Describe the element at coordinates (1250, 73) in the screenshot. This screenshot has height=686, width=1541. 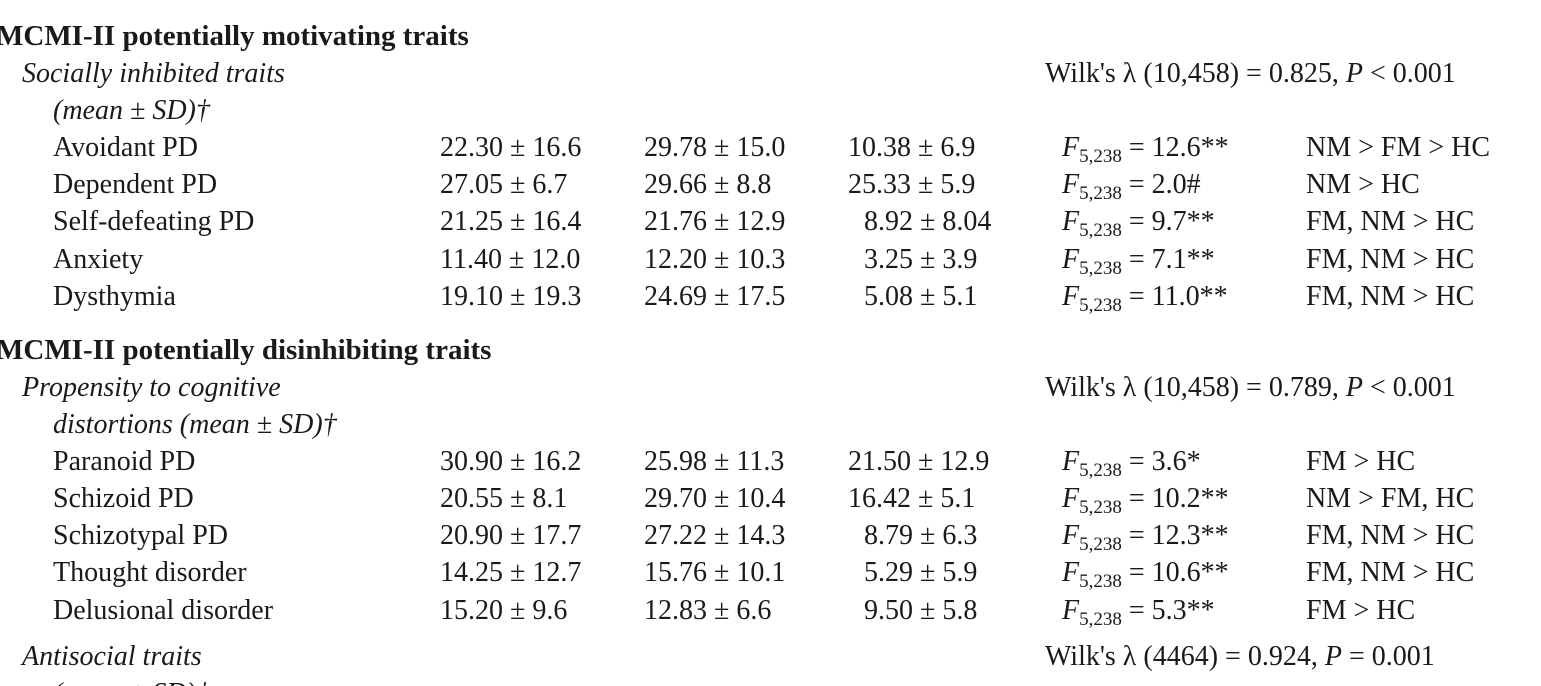
I see `wilks-lambda: Wilk's λ (10,458) = 0.825, P < 0.001` at that location.